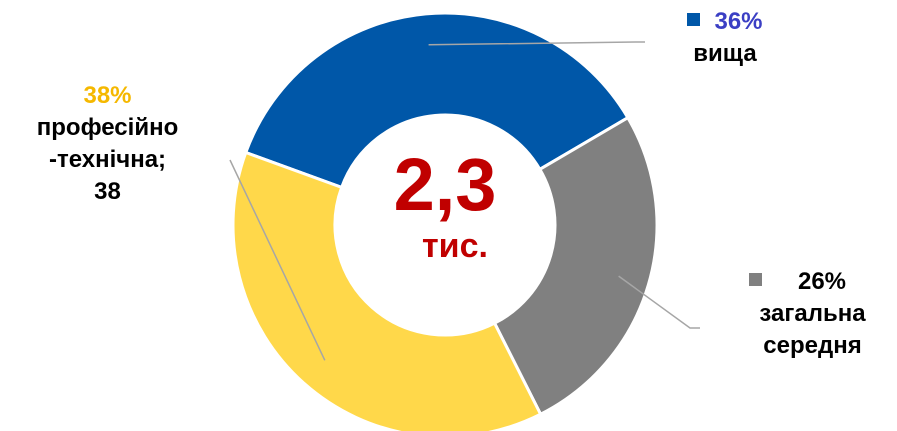 This screenshot has height=431, width=897. What do you see at coordinates (725, 53) in the screenshot?
I see `category-label-higher: вища` at bounding box center [725, 53].